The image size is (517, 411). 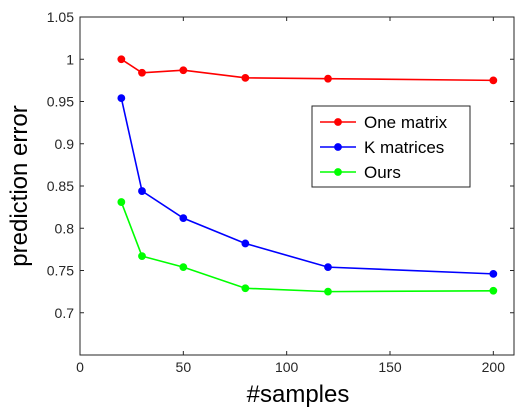 What do you see at coordinates (65, 313) in the screenshot?
I see `y-tick-label: 0.7` at bounding box center [65, 313].